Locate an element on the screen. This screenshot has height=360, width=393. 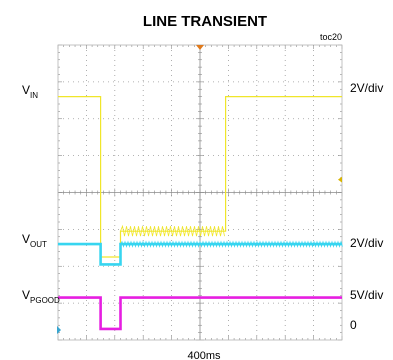
channel-label-vin: VIN is located at coordinates (30, 91).